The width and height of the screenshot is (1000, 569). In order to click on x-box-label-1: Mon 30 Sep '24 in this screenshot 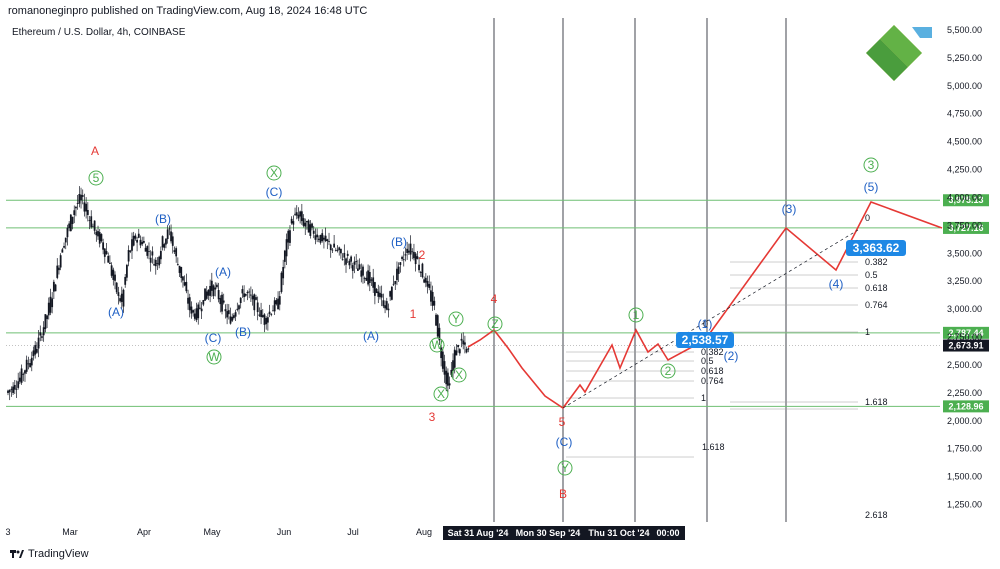, I will do `click(548, 533)`.